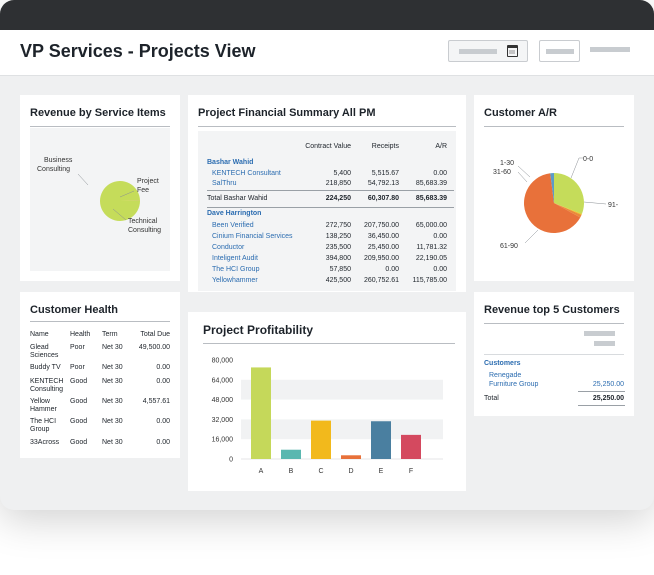 The image size is (654, 575). I want to click on total-receipts: 60,307.80, so click(383, 198).